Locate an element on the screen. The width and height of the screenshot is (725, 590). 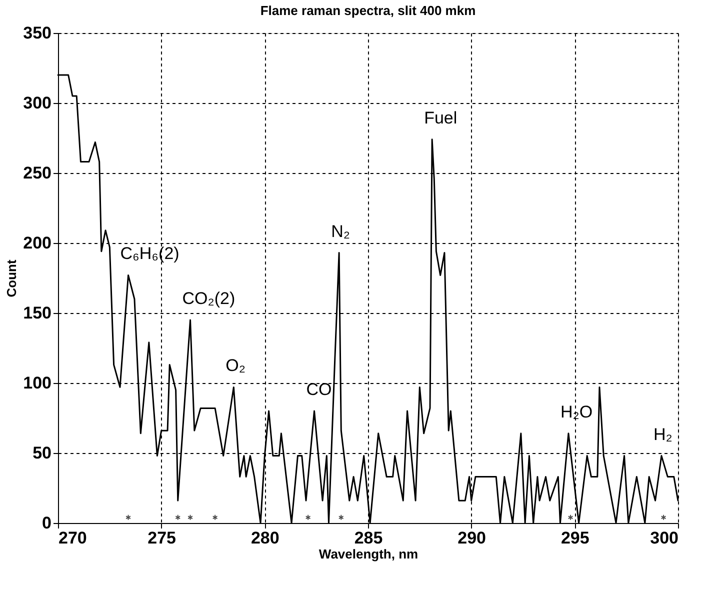
y-tick-label: 350 is located at coordinates (37, 33).